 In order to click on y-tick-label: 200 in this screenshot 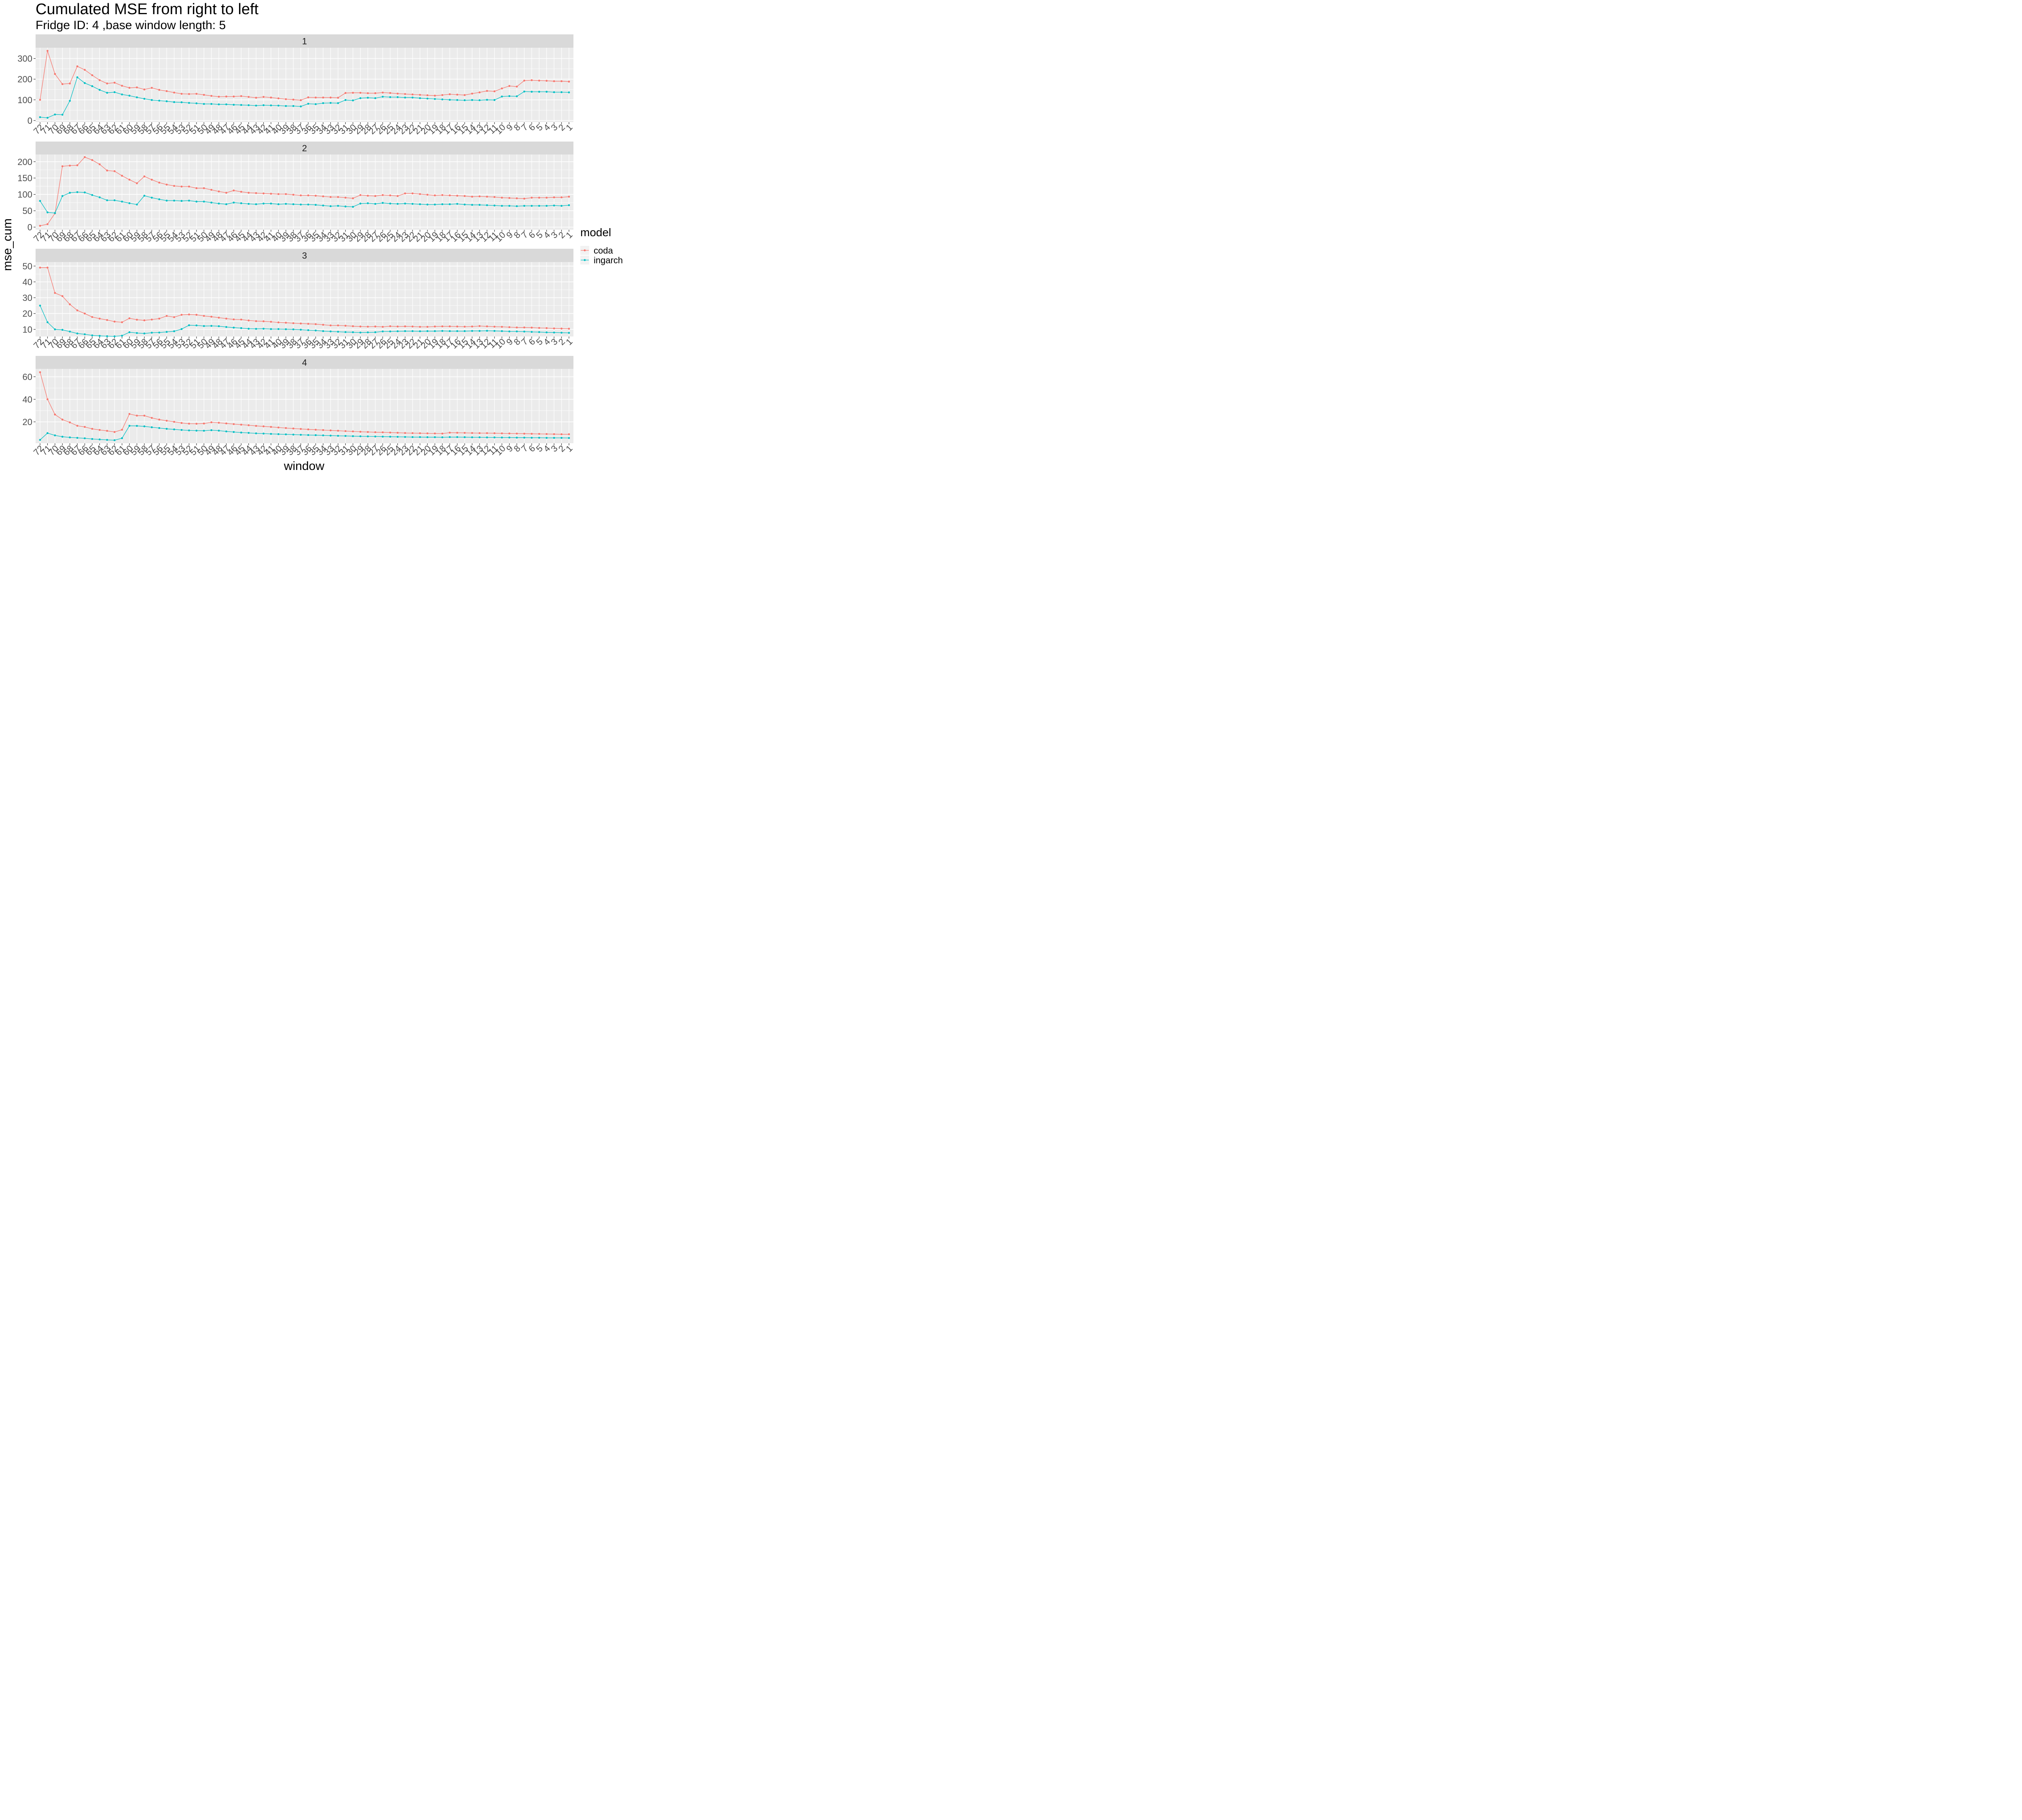, I will do `click(24, 79)`.